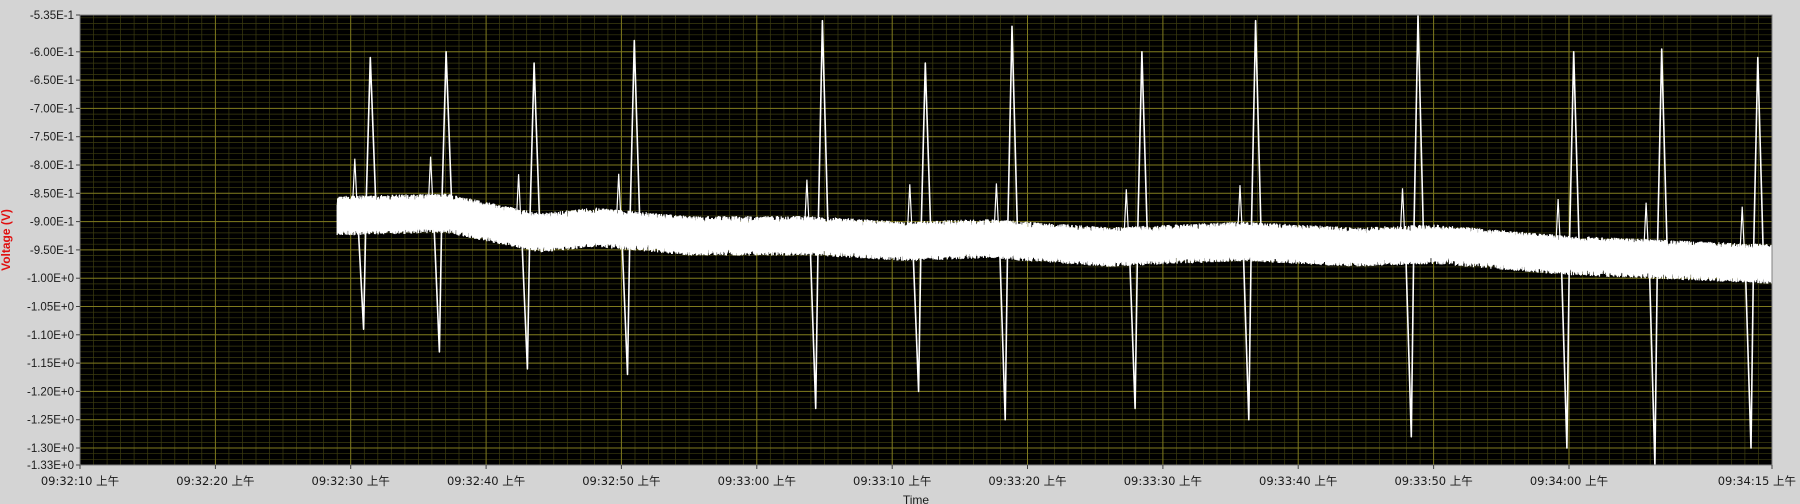  Describe the element at coordinates (1569, 481) in the screenshot. I see `x-tick-label: 09:34:00 上午` at that location.